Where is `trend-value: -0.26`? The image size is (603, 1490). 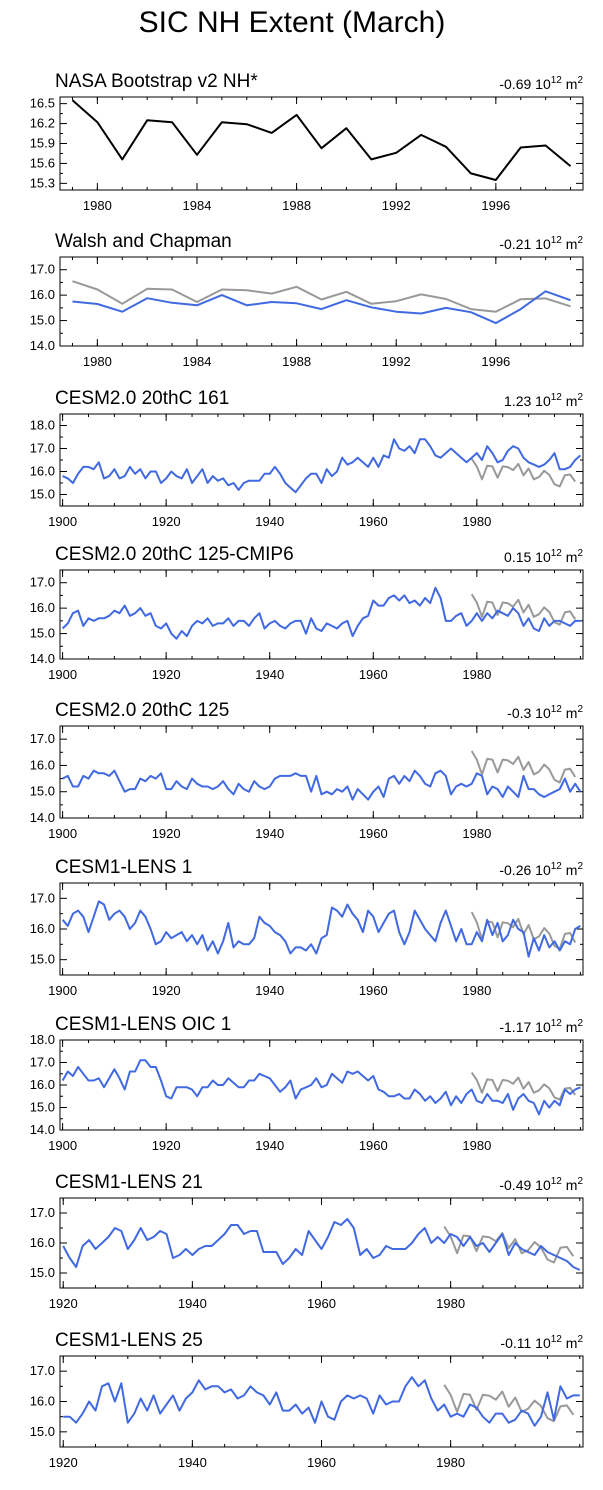
trend-value: -0.26 is located at coordinates (517, 870).